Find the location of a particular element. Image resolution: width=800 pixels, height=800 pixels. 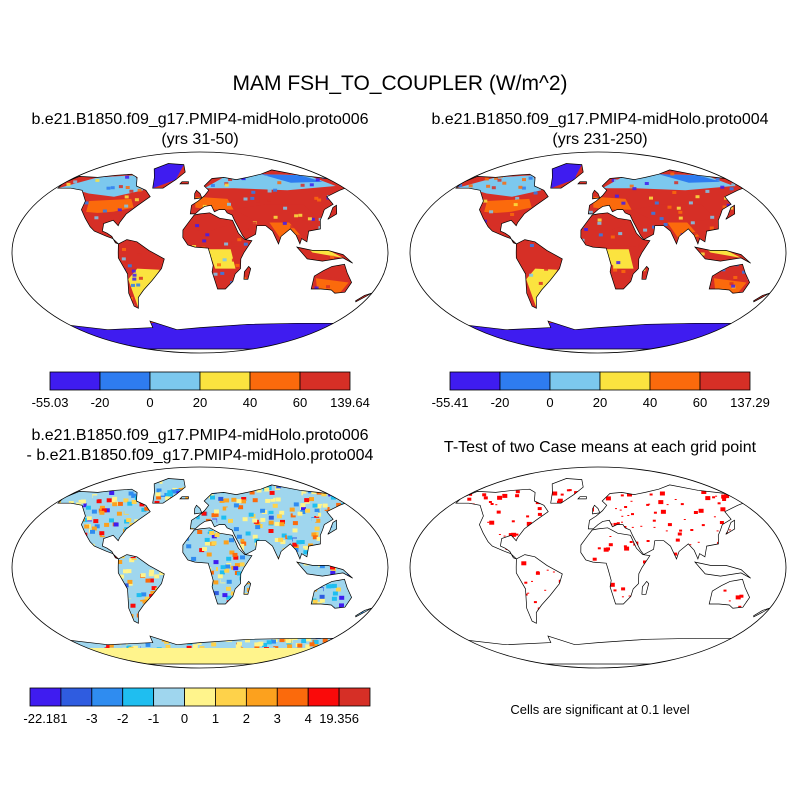

colorbar-box is located at coordinates (231, 697).